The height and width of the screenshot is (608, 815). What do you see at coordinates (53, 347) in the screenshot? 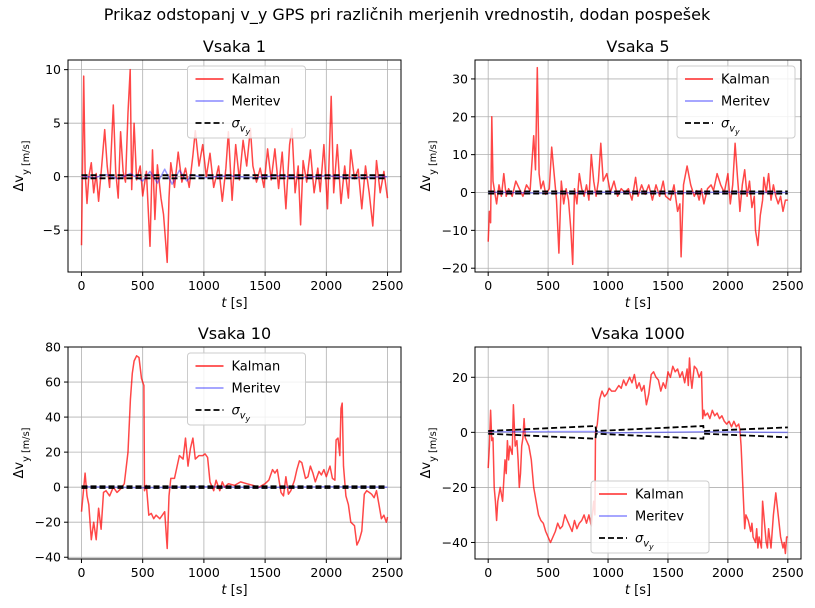
I see `y-tick-label: 80` at bounding box center [53, 347].